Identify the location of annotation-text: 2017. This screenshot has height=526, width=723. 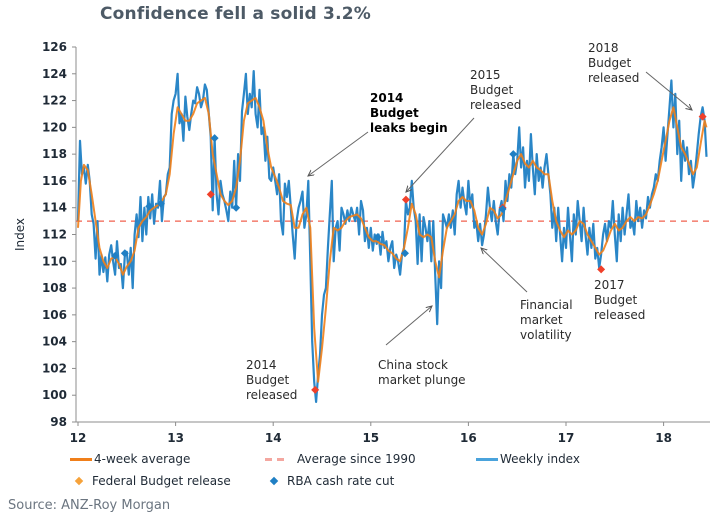
(609, 285).